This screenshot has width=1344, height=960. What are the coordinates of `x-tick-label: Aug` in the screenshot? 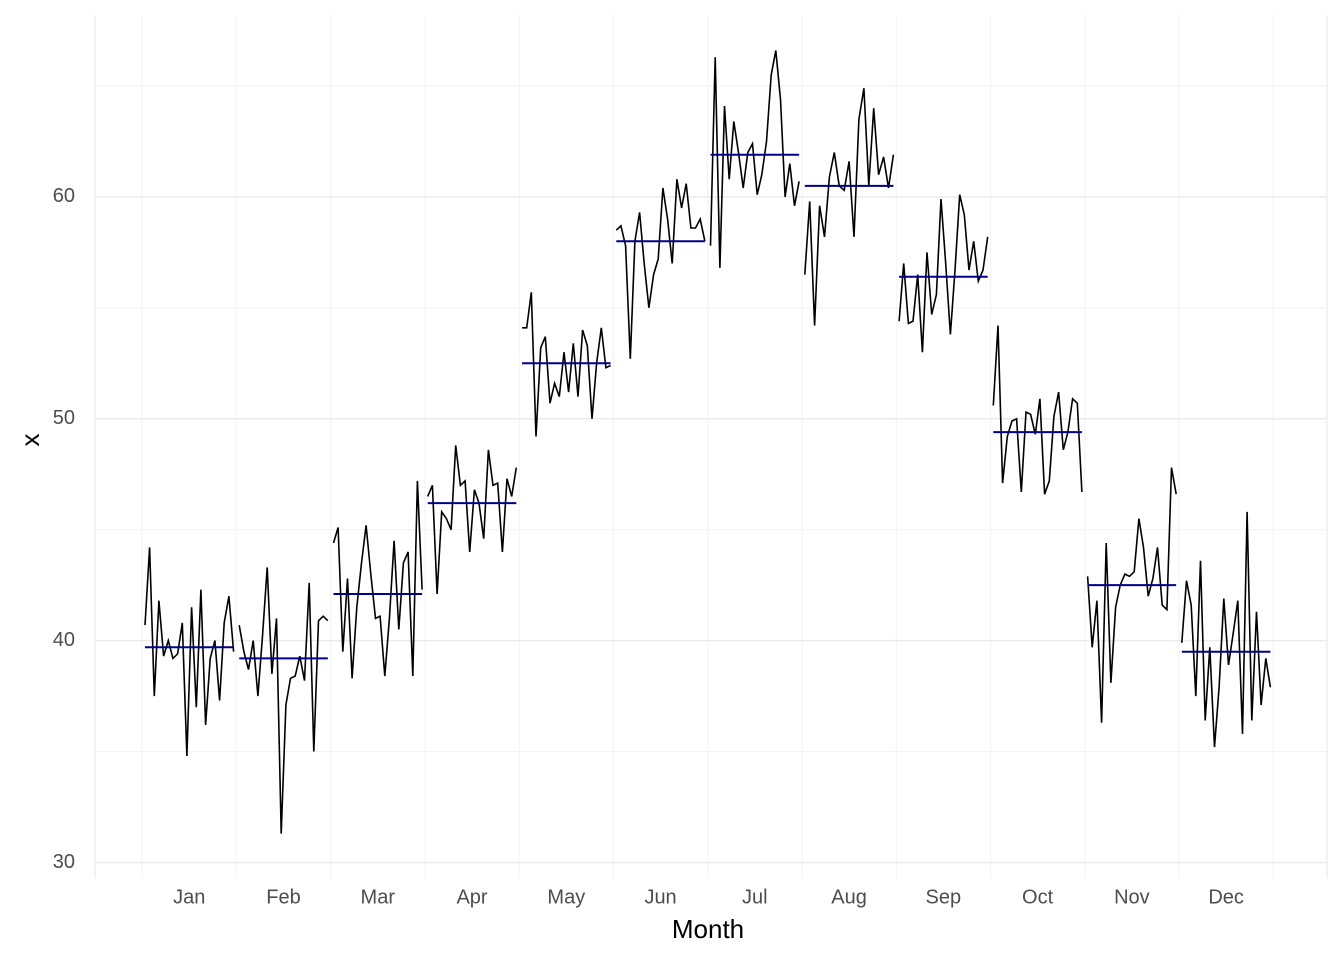 It's located at (849, 897).